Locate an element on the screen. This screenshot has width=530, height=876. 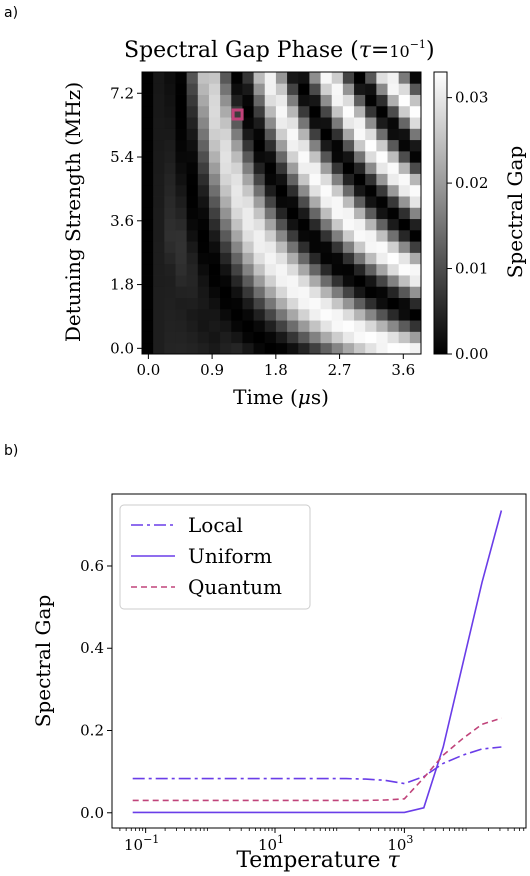
legend-box is located at coordinates (215, 557).